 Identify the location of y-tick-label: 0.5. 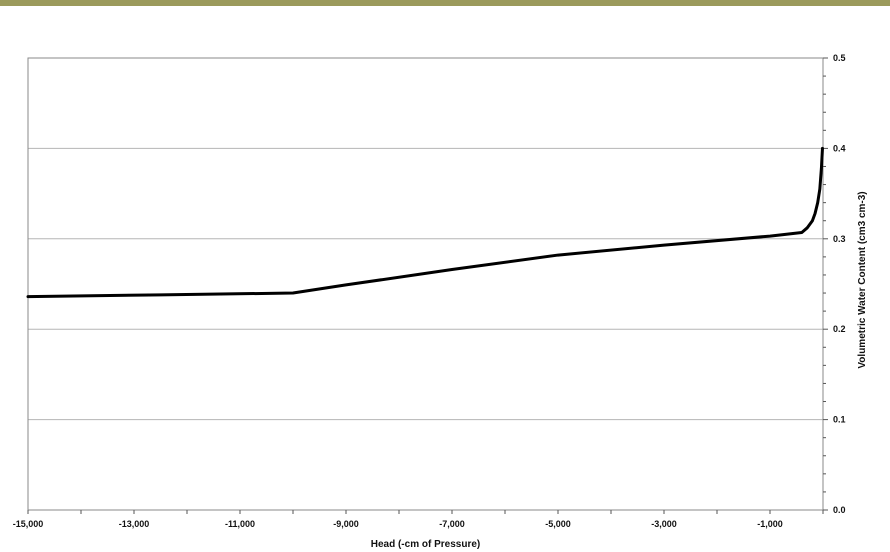
(839, 58).